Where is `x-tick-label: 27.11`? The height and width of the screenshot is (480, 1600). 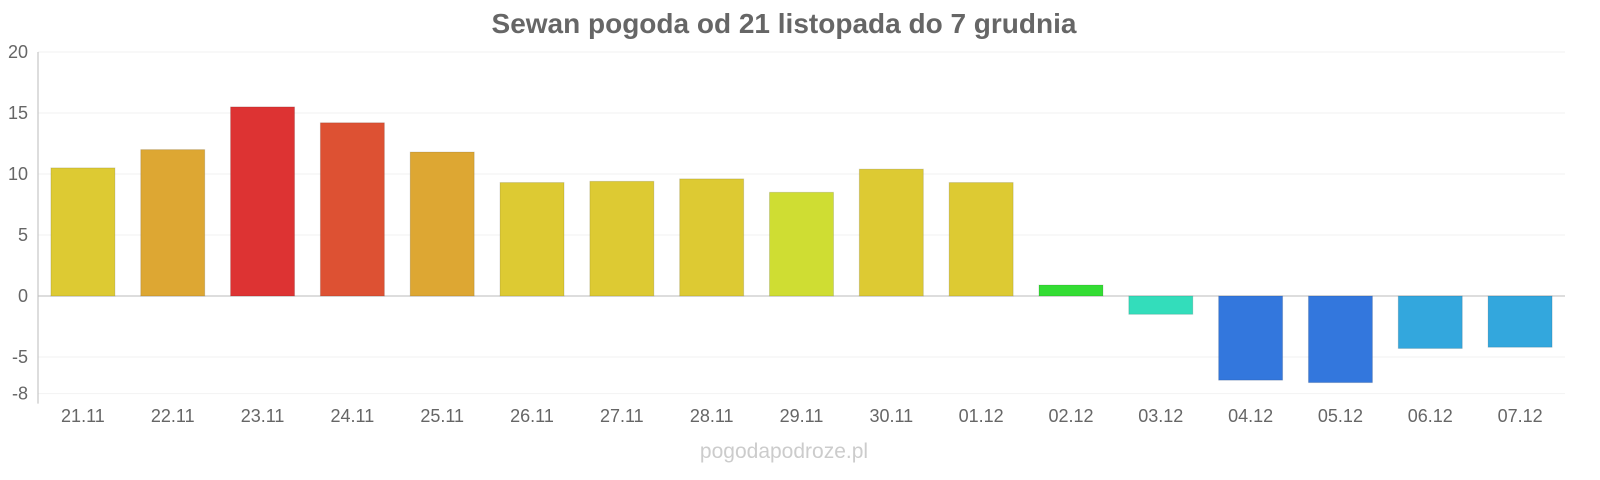
x-tick-label: 27.11 is located at coordinates (622, 416).